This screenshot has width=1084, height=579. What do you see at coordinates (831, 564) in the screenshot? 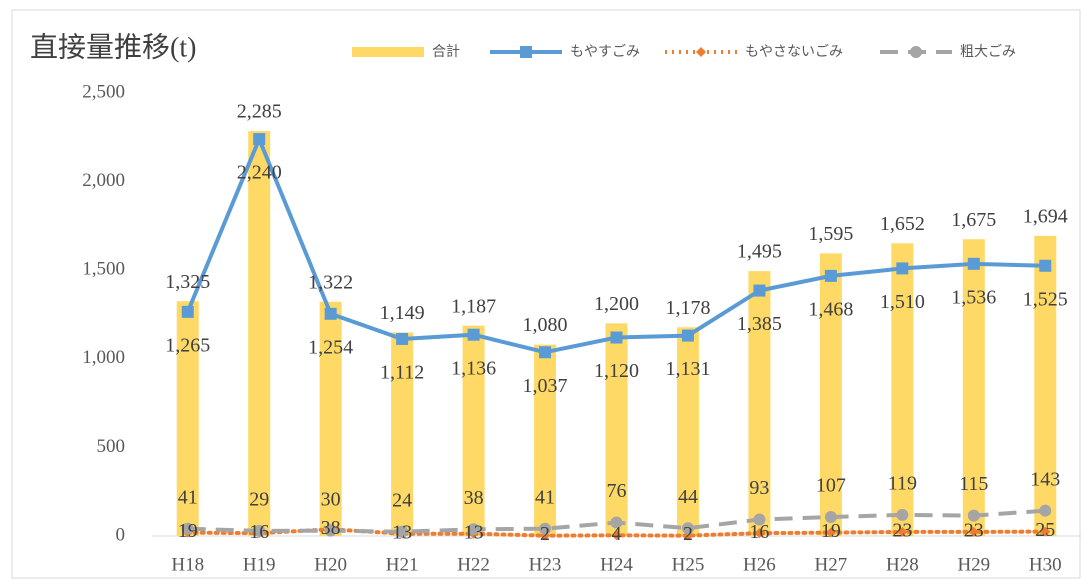
I see `x-tick-label: H27` at bounding box center [831, 564].